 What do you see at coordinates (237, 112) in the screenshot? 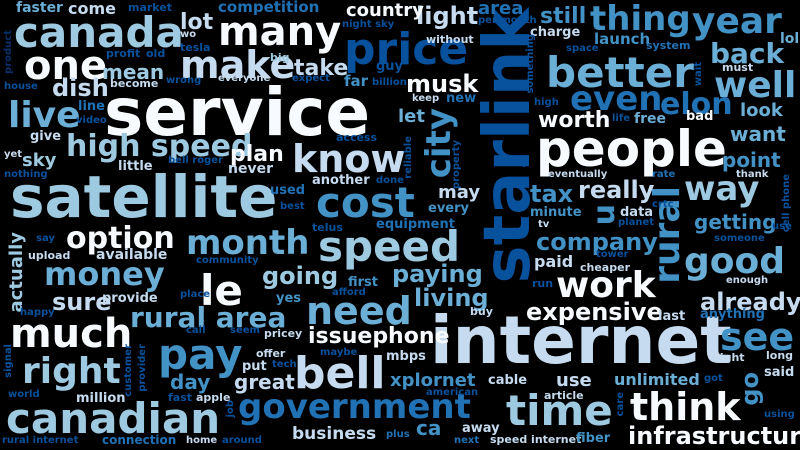
I see `word-service: service` at bounding box center [237, 112].